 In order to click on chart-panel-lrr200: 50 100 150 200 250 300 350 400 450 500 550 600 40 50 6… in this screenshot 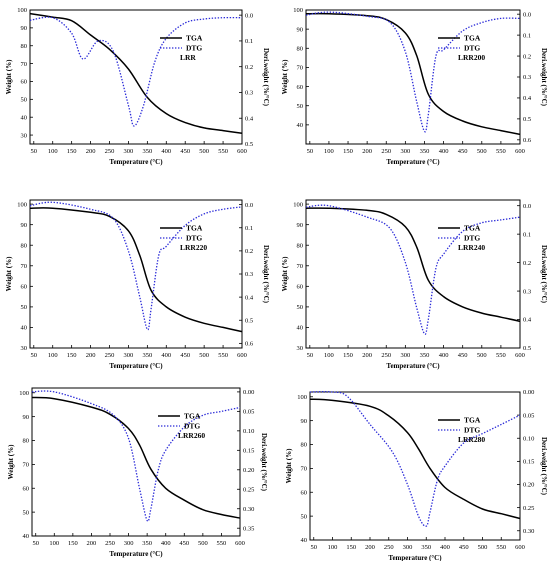, I will do `click(414, 86)`.